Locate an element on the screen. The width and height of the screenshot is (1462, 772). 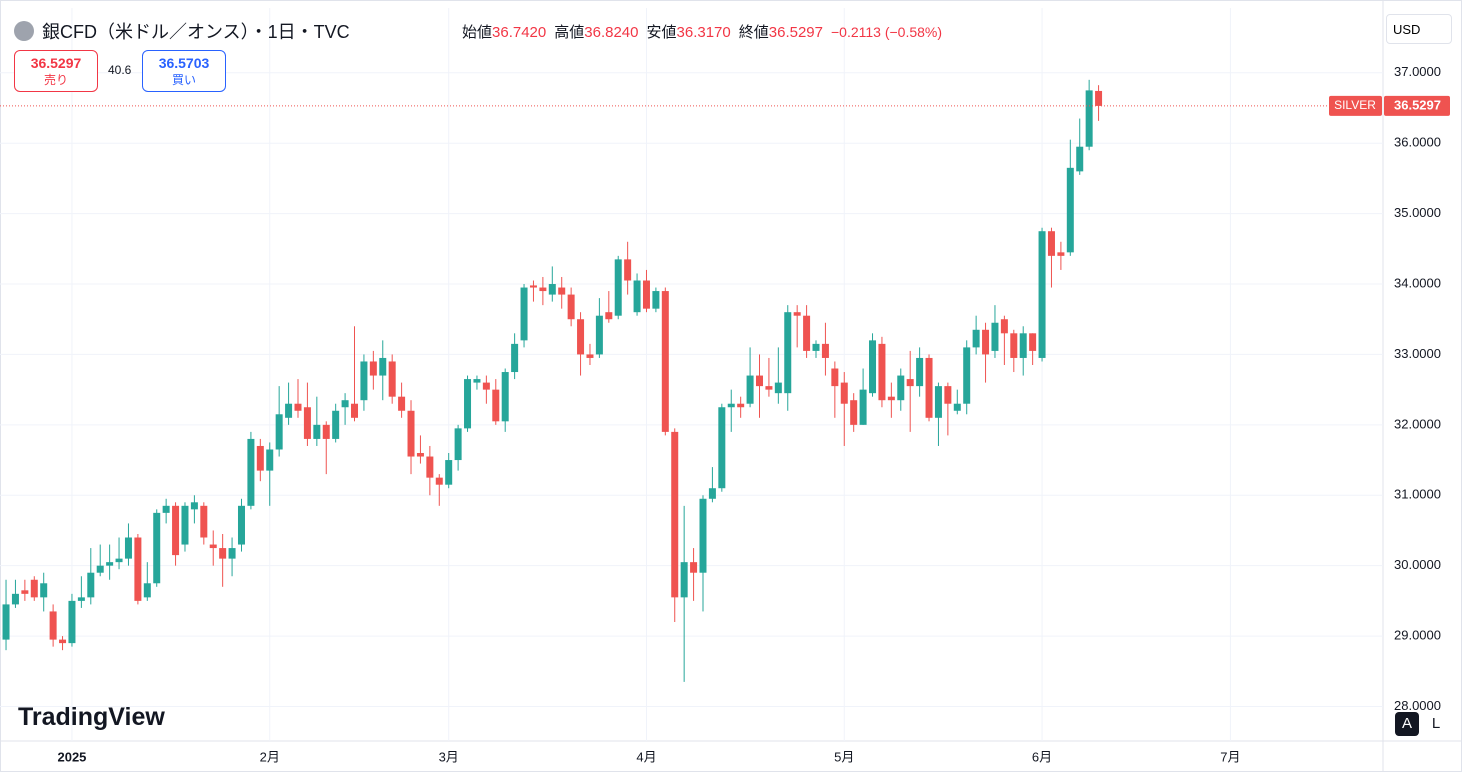
change: −0.2113 (−0.58%) is located at coordinates (887, 32).